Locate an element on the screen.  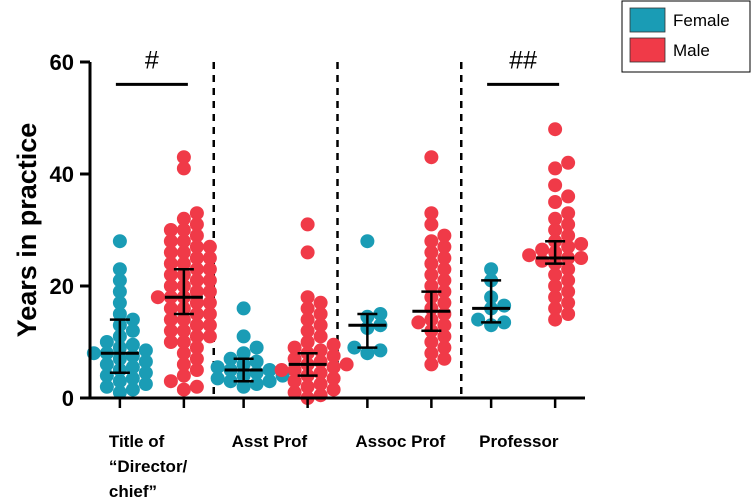
y-tick-label: 20 is located at coordinates (62, 286).